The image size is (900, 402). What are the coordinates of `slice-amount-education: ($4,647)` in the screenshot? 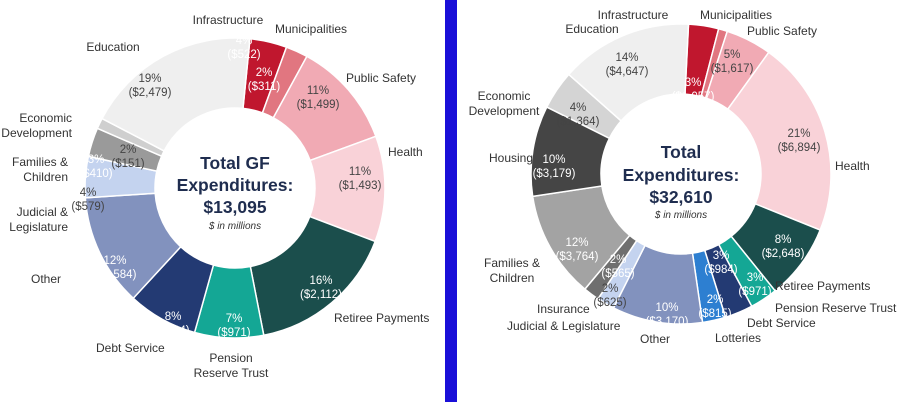 It's located at (627, 72).